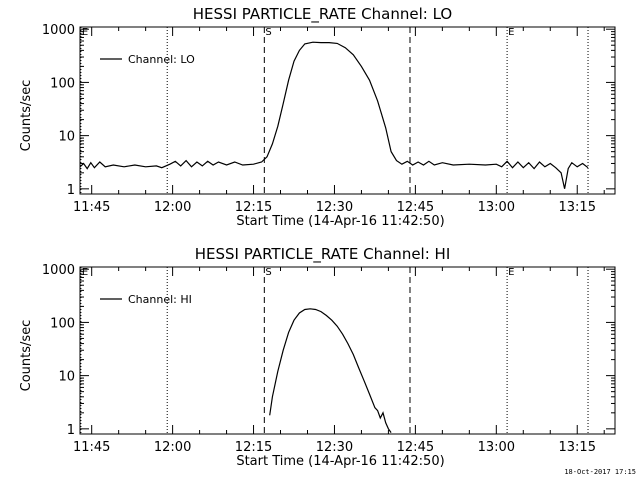  Describe the element at coordinates (600, 472) in the screenshot. I see `footer-timestamp: 18-Oct-2017 17:15` at that location.